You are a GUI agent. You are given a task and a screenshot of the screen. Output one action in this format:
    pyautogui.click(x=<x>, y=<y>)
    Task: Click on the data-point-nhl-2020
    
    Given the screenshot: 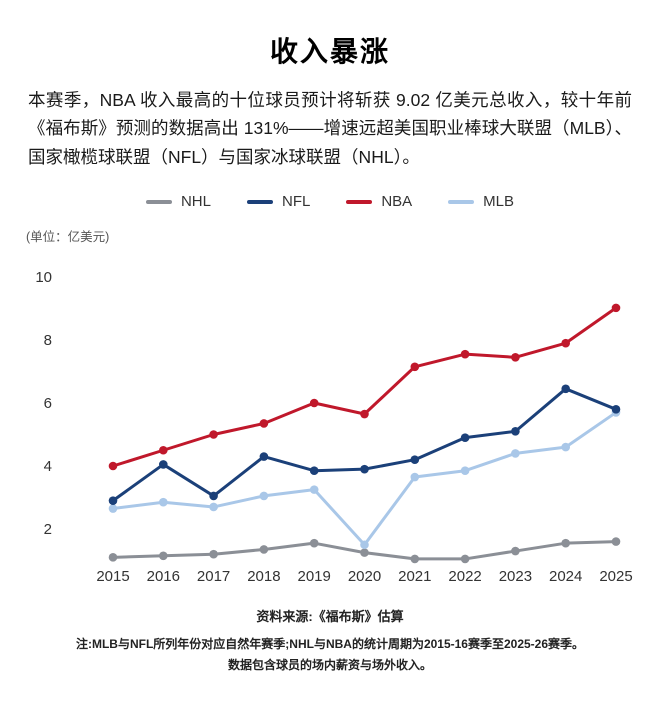 What is the action you would take?
    pyautogui.click(x=364, y=552)
    